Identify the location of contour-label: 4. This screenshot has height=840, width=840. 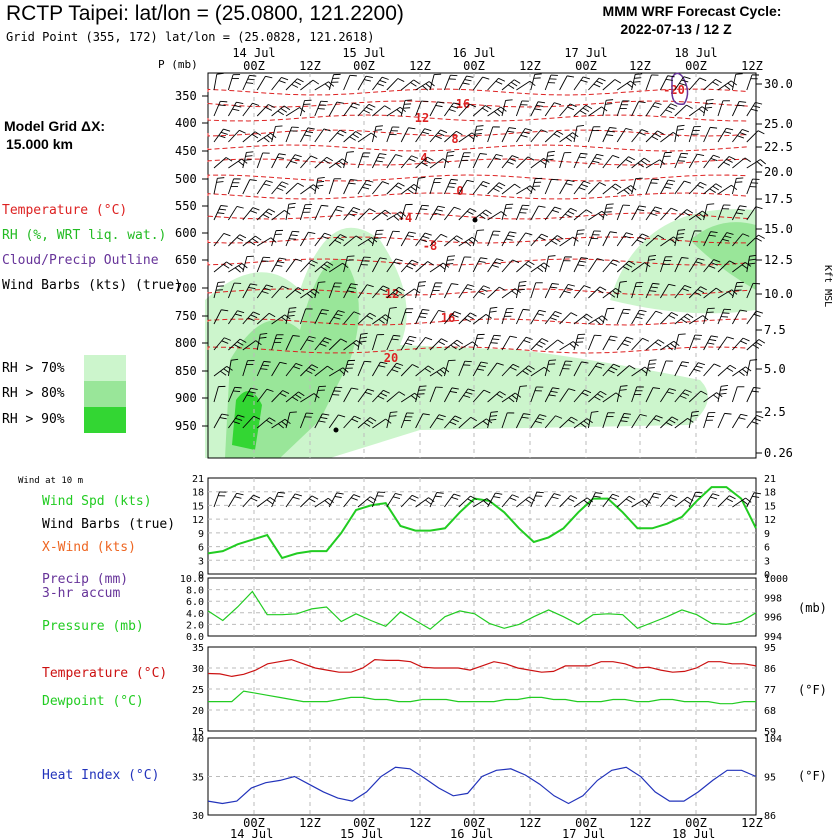
(423, 158).